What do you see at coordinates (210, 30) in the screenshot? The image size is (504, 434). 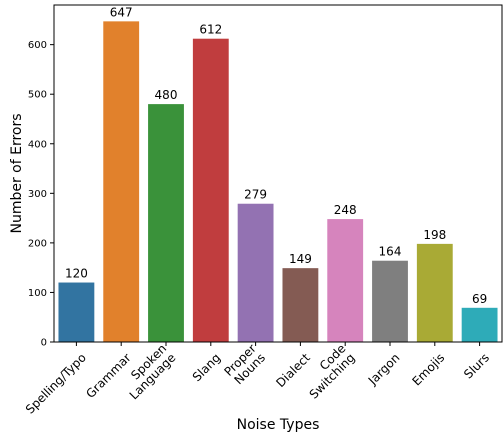 I see `data-label-slang: 612` at bounding box center [210, 30].